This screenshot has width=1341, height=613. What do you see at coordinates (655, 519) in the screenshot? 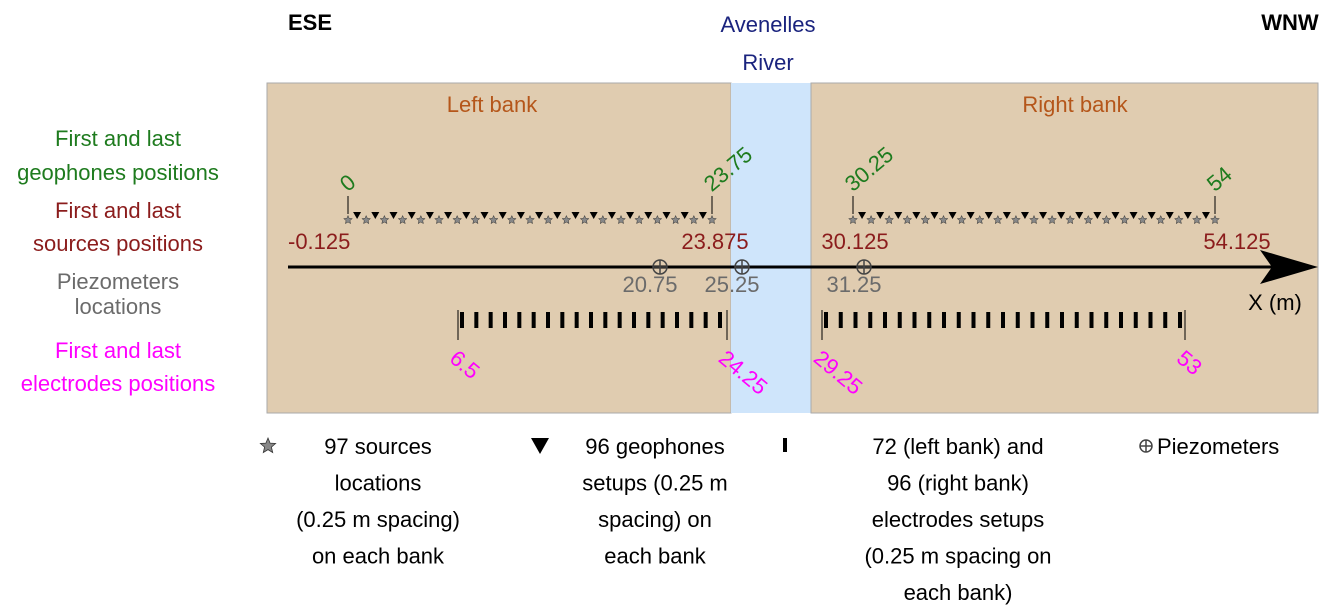
I see `legend-text: spacing) on` at bounding box center [655, 519].